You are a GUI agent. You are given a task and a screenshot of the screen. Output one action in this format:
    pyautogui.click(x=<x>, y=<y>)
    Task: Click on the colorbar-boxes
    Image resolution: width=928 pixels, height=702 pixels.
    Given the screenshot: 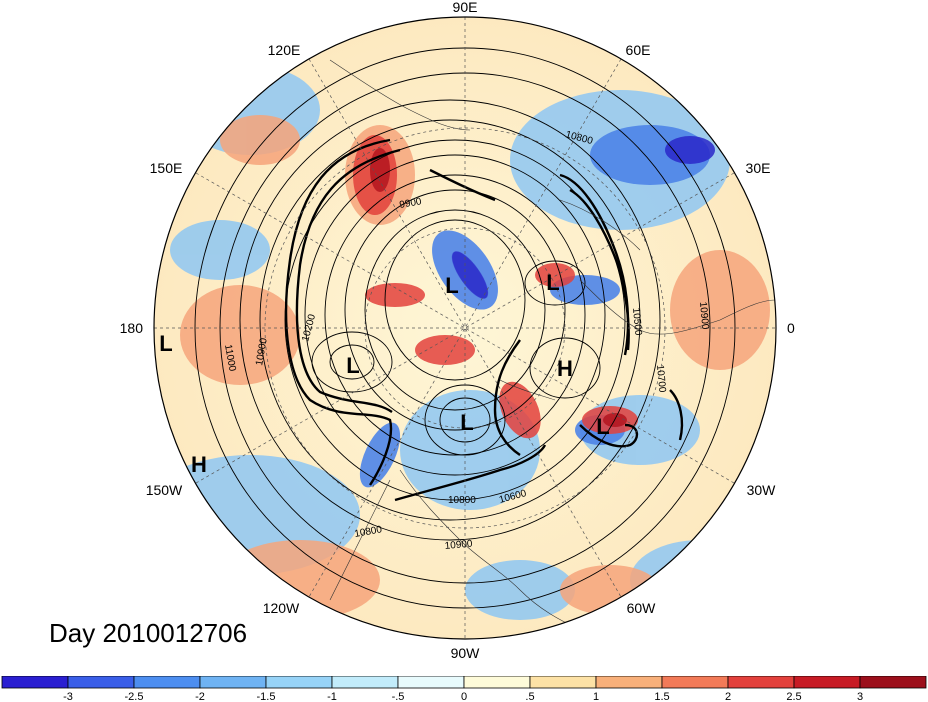 What is the action you would take?
    pyautogui.click(x=464, y=682)
    